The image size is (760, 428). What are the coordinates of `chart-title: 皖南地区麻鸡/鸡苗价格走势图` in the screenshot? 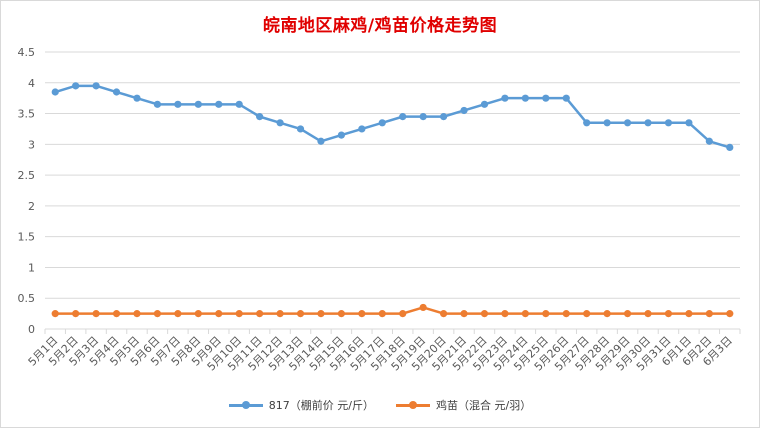 It's located at (380, 26).